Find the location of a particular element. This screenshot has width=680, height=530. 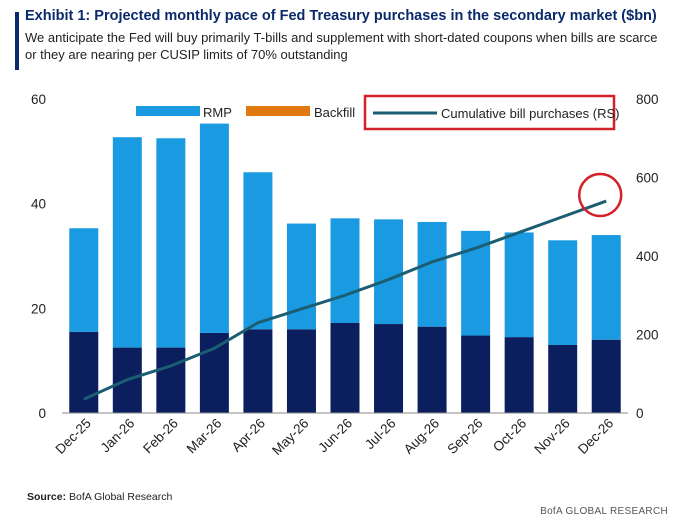

x-tick-label: Feb-26 is located at coordinates (160, 436).